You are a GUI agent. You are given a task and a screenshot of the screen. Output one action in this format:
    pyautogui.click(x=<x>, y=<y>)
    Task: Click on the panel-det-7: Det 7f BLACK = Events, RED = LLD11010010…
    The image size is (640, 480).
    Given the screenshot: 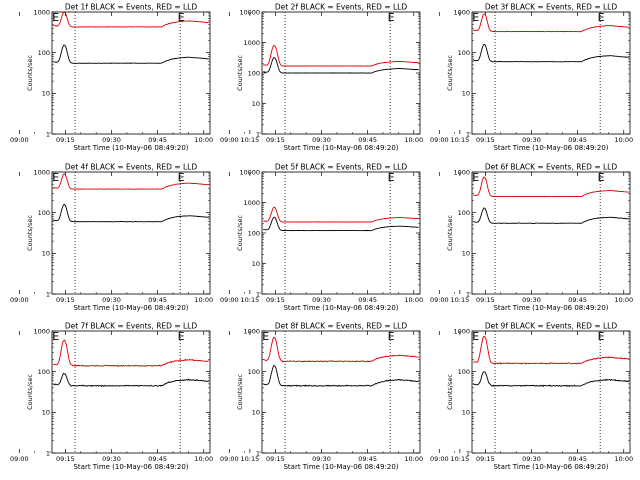 What is the action you would take?
    pyautogui.click(x=134, y=397)
    